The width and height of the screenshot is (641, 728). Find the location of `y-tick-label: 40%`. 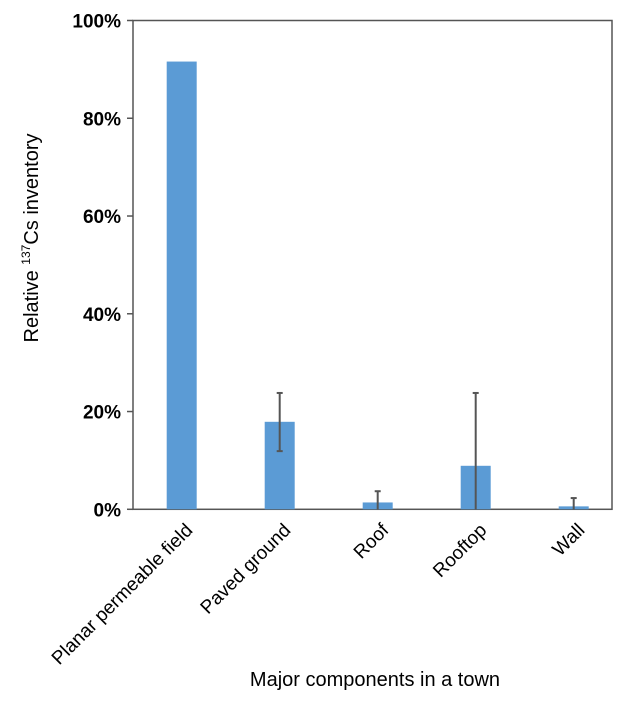

y-tick-label: 40% is located at coordinates (102, 315).